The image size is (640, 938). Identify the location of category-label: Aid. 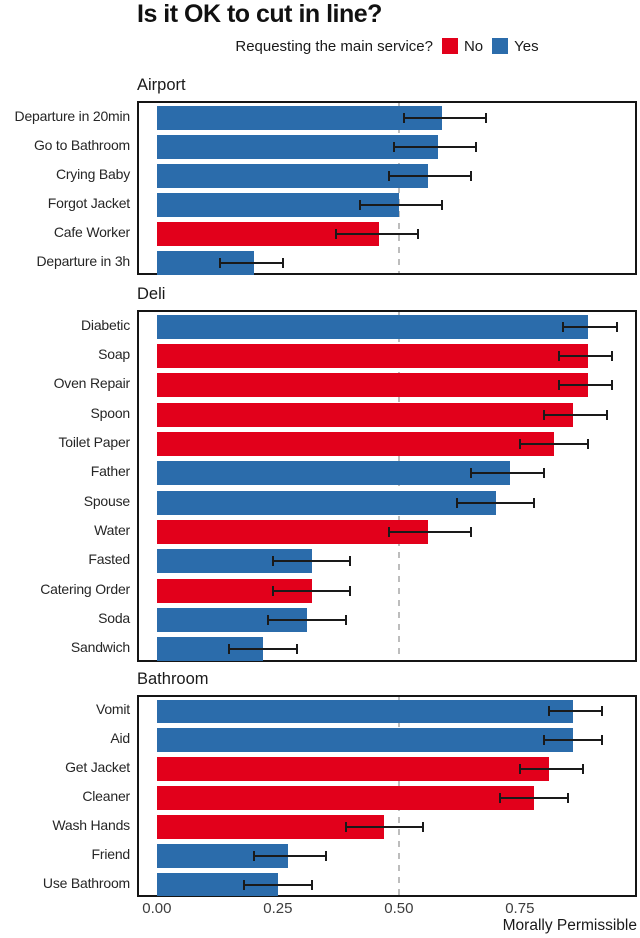
(120, 738).